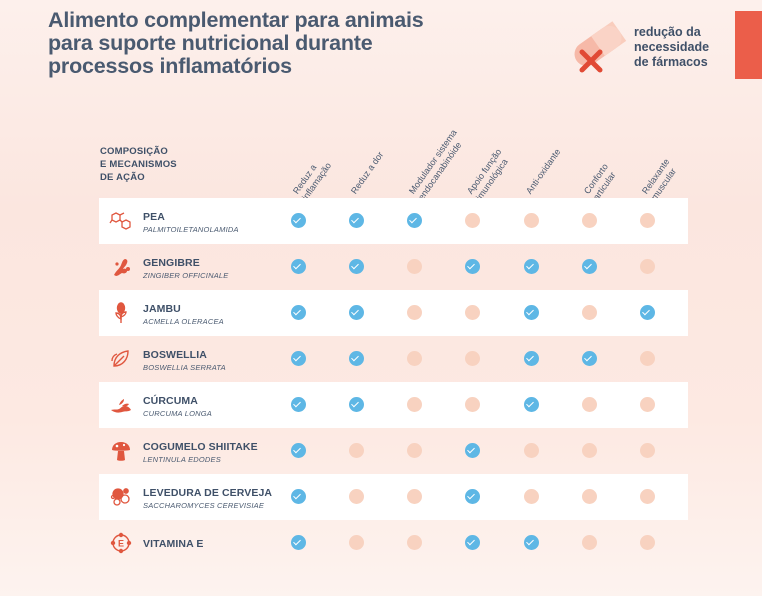  Describe the element at coordinates (182, 459) in the screenshot. I see `ingredient-scientific-name: LENTINULA EDODES` at that location.